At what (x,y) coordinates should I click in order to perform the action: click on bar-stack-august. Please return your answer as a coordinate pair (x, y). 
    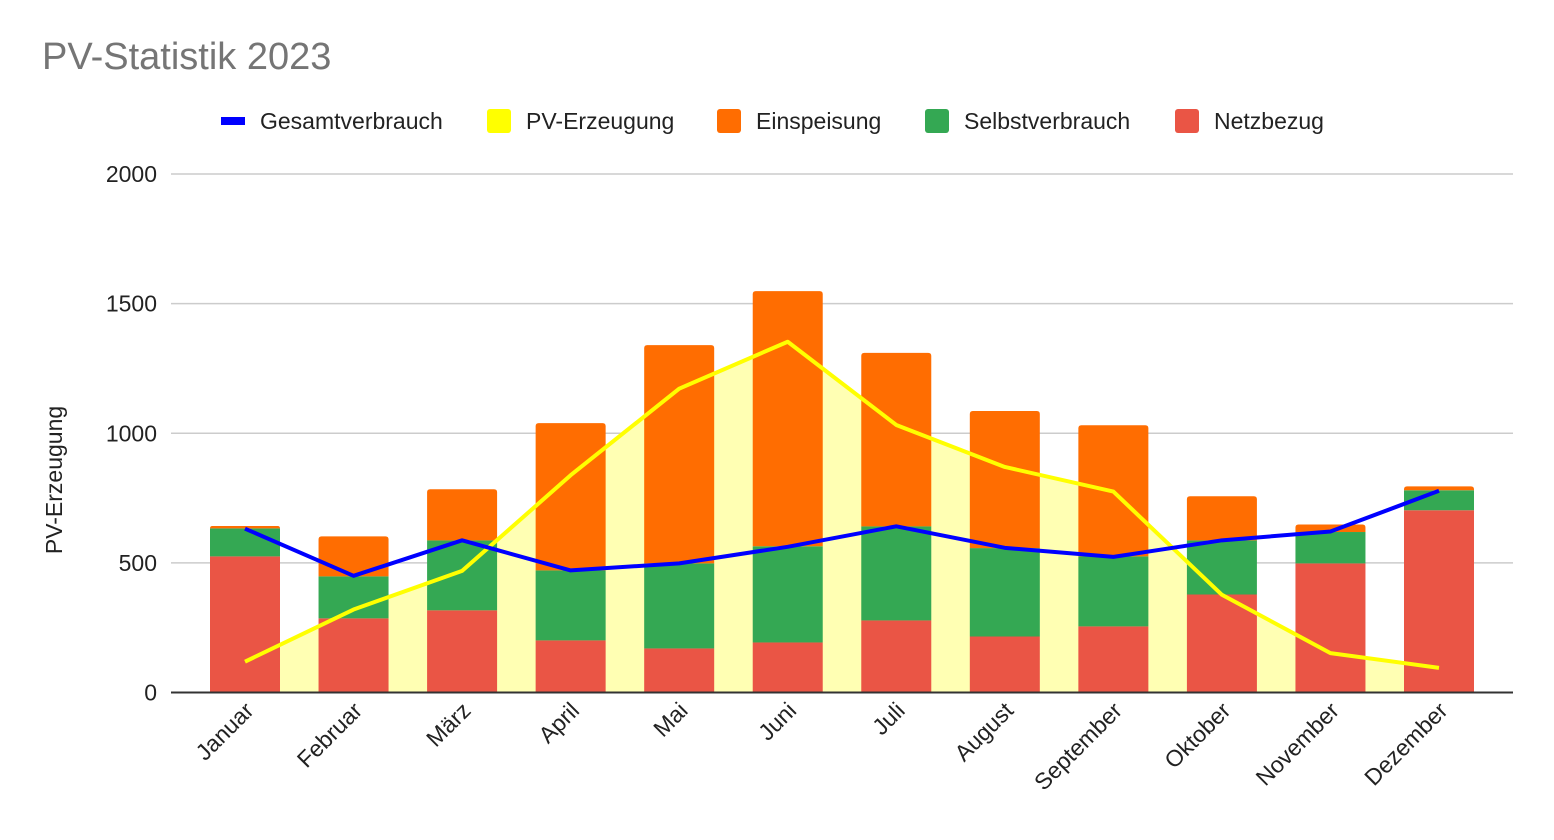
    Looking at the image, I should click on (1004, 551).